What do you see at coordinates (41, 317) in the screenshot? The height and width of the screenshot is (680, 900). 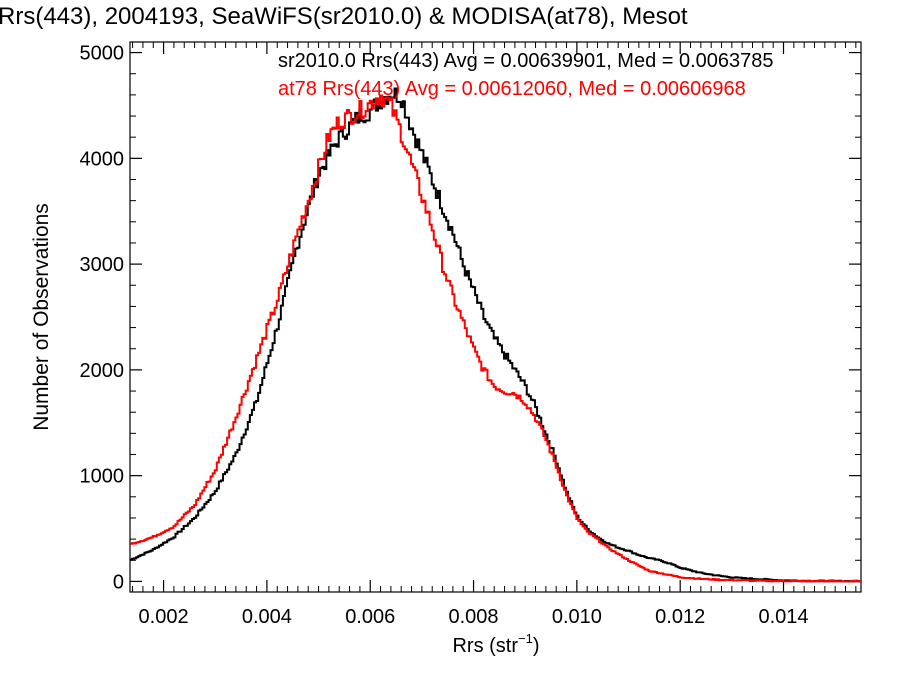 I see `y-axis-label: Number of Observations` at bounding box center [41, 317].